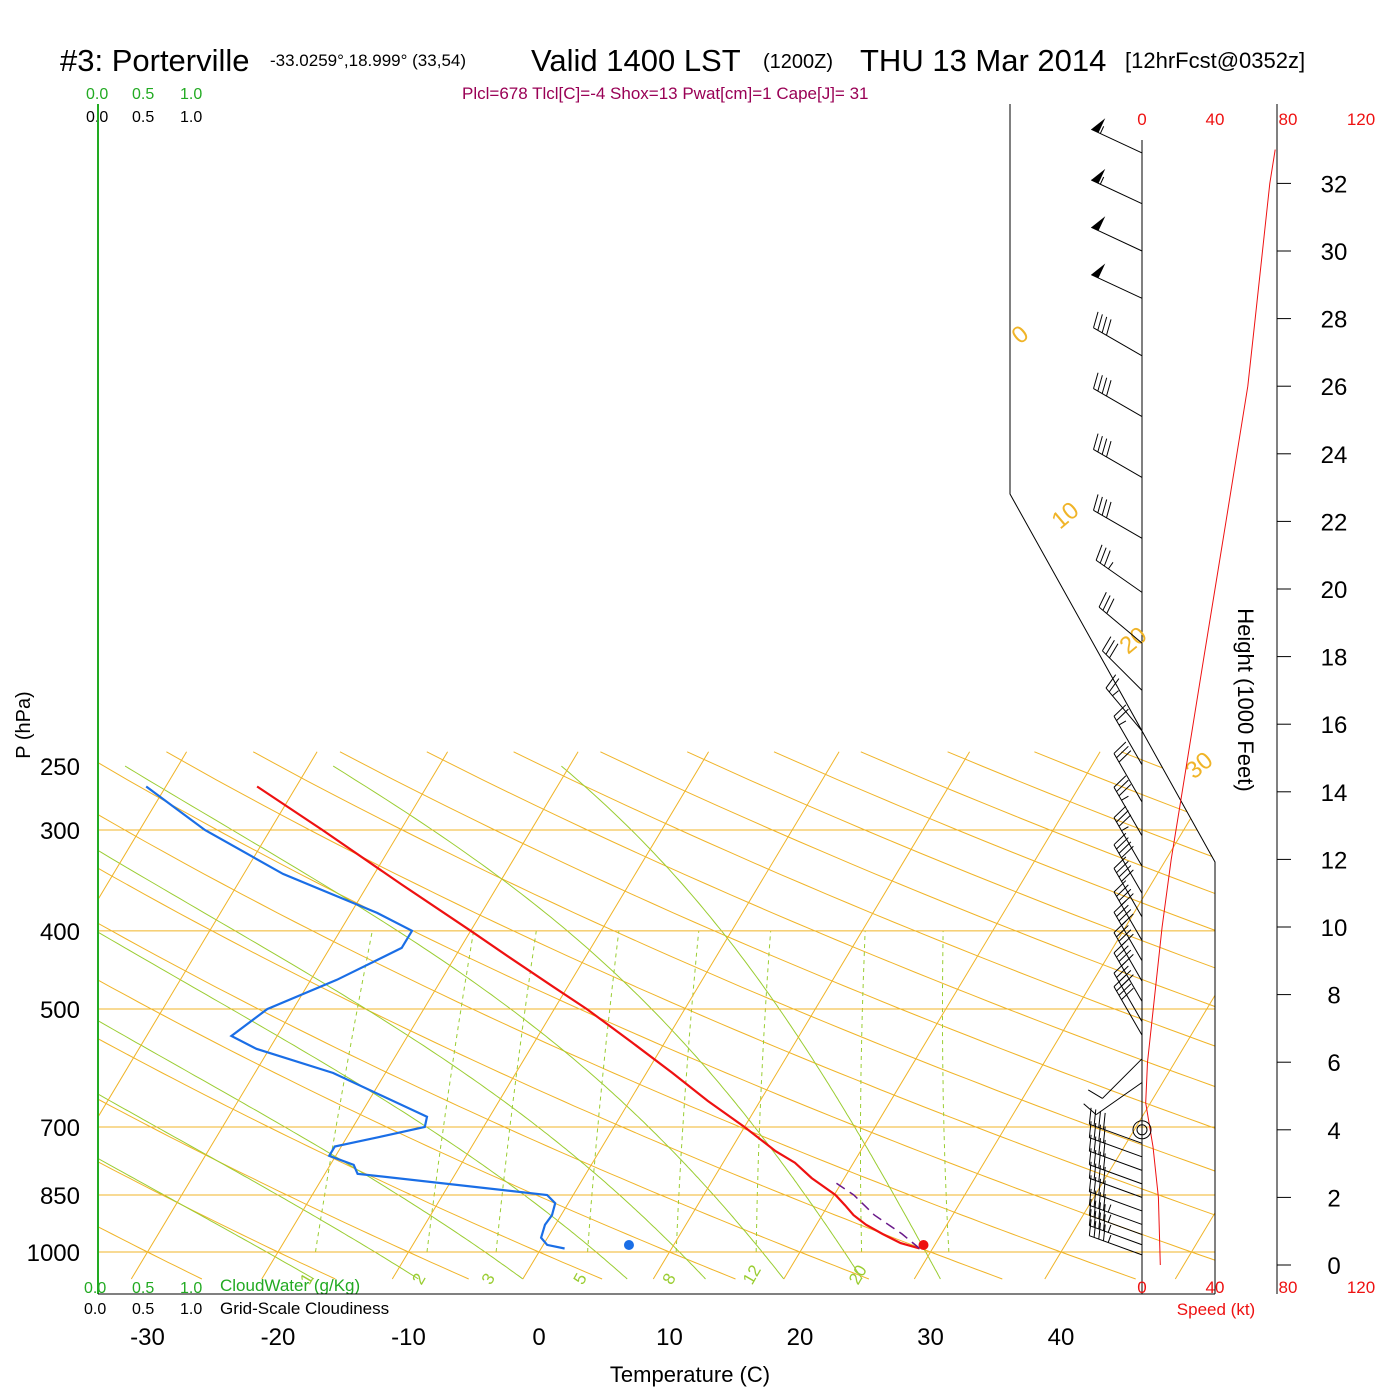 The height and width of the screenshot is (1400, 1400). I want to click on barb-pennant, so click(1098, 223).